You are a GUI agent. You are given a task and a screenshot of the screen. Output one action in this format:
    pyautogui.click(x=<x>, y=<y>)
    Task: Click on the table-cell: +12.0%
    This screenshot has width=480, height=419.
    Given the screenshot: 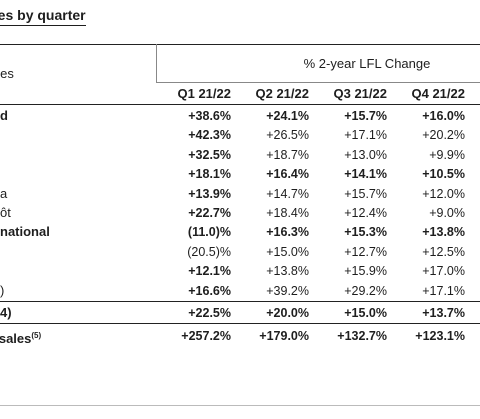 What is the action you would take?
    pyautogui.click(x=443, y=193)
    